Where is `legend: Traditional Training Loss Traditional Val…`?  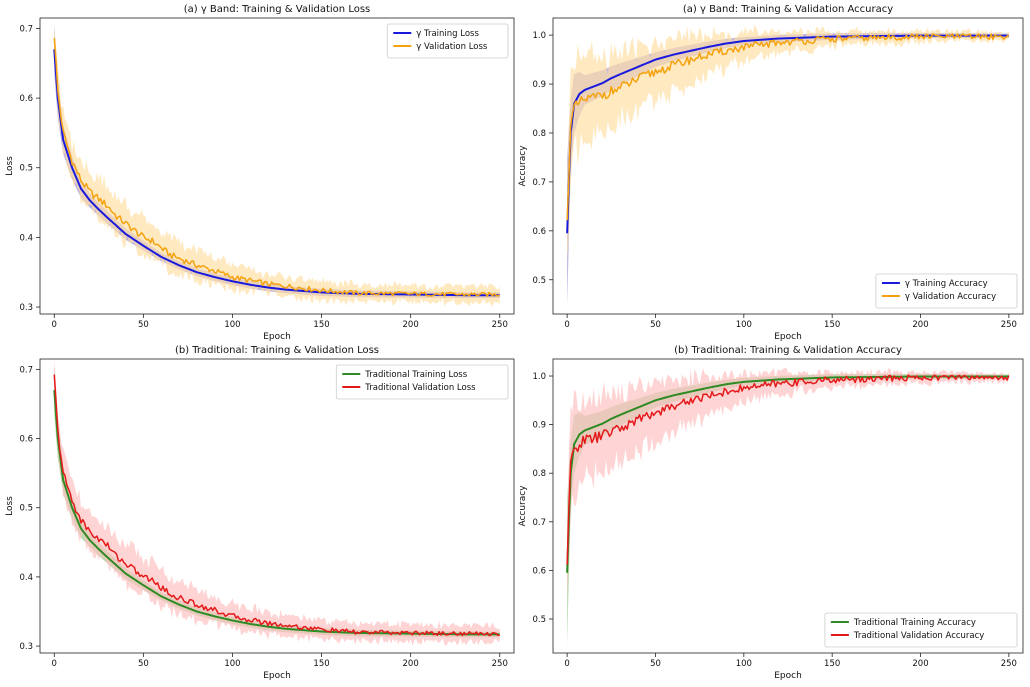
legend: Traditional Training Loss Traditional Val… is located at coordinates (422, 382).